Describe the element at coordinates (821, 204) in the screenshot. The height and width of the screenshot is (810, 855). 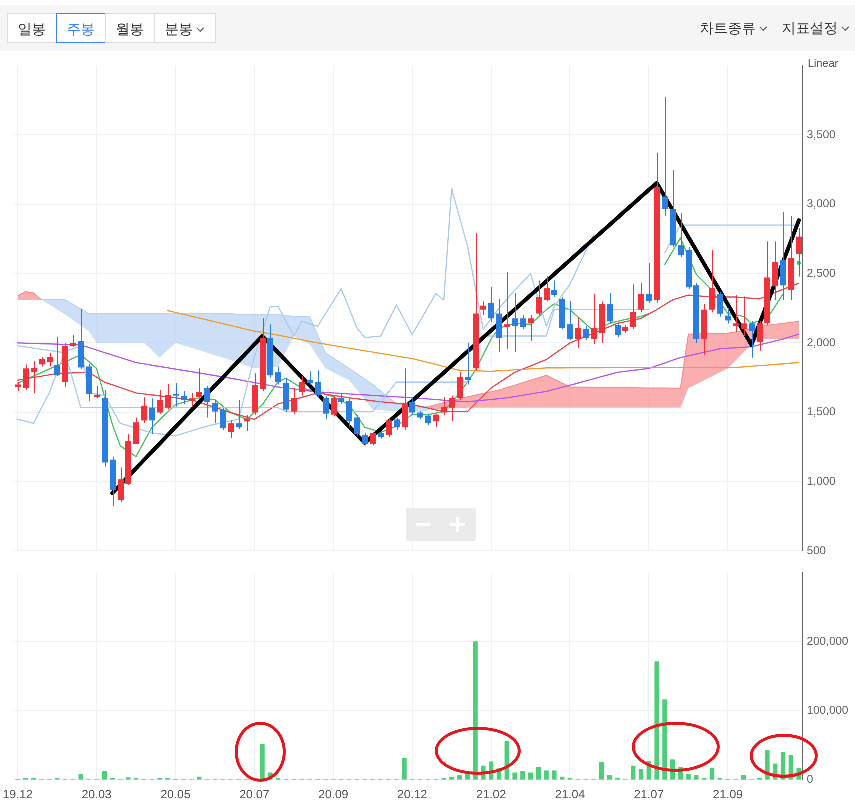
I see `y-tick-label: 3,000` at that location.